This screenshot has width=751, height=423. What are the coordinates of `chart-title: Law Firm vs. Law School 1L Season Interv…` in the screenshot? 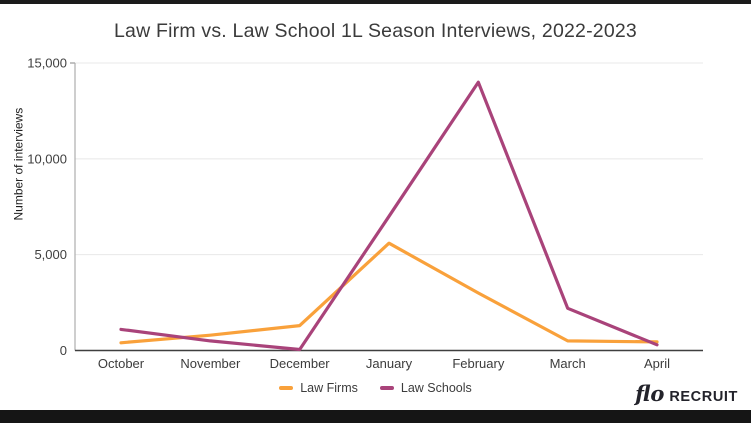 It's located at (375, 31).